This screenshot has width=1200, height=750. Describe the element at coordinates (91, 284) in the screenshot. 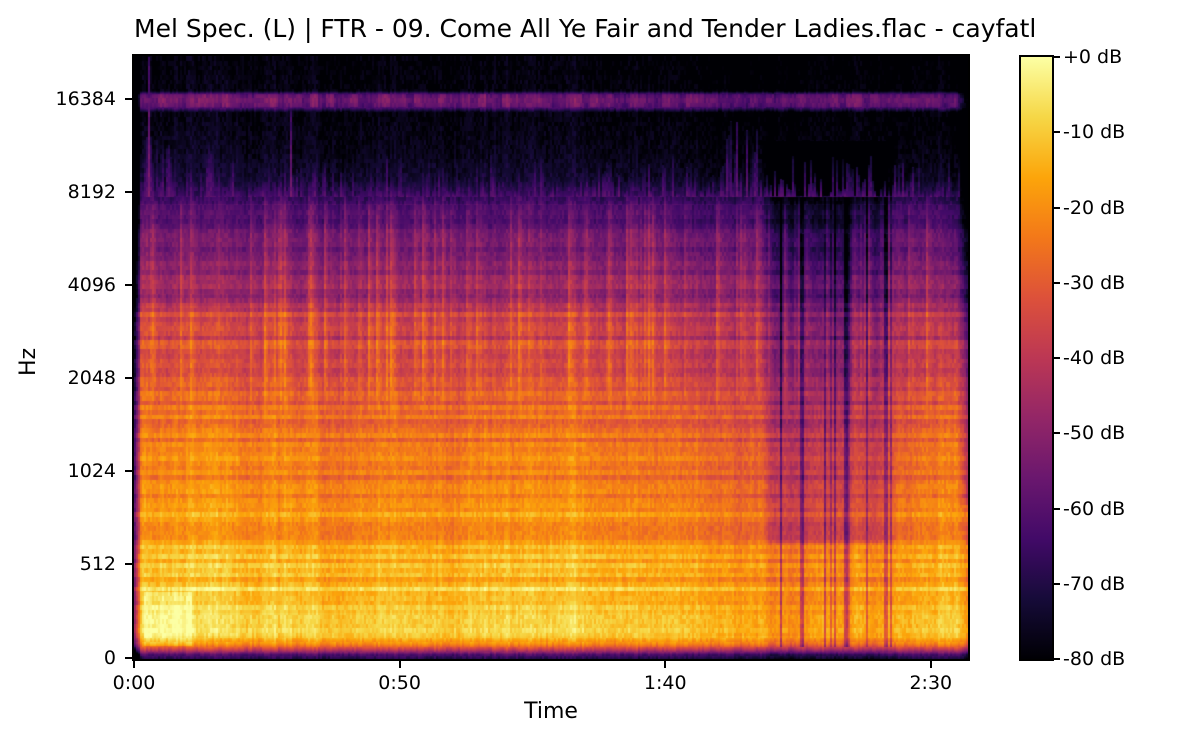

I see `y-tick-label: 4096` at that location.